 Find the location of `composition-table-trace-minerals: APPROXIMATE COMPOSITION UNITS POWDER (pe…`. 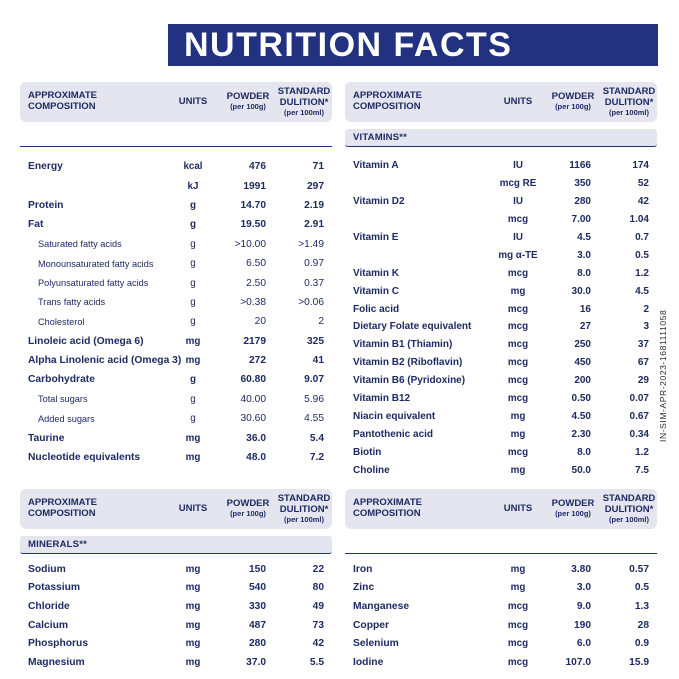

composition-table-trace-minerals: APPROXIMATE COMPOSITION UNITS POWDER (pe… is located at coordinates (501, 580).